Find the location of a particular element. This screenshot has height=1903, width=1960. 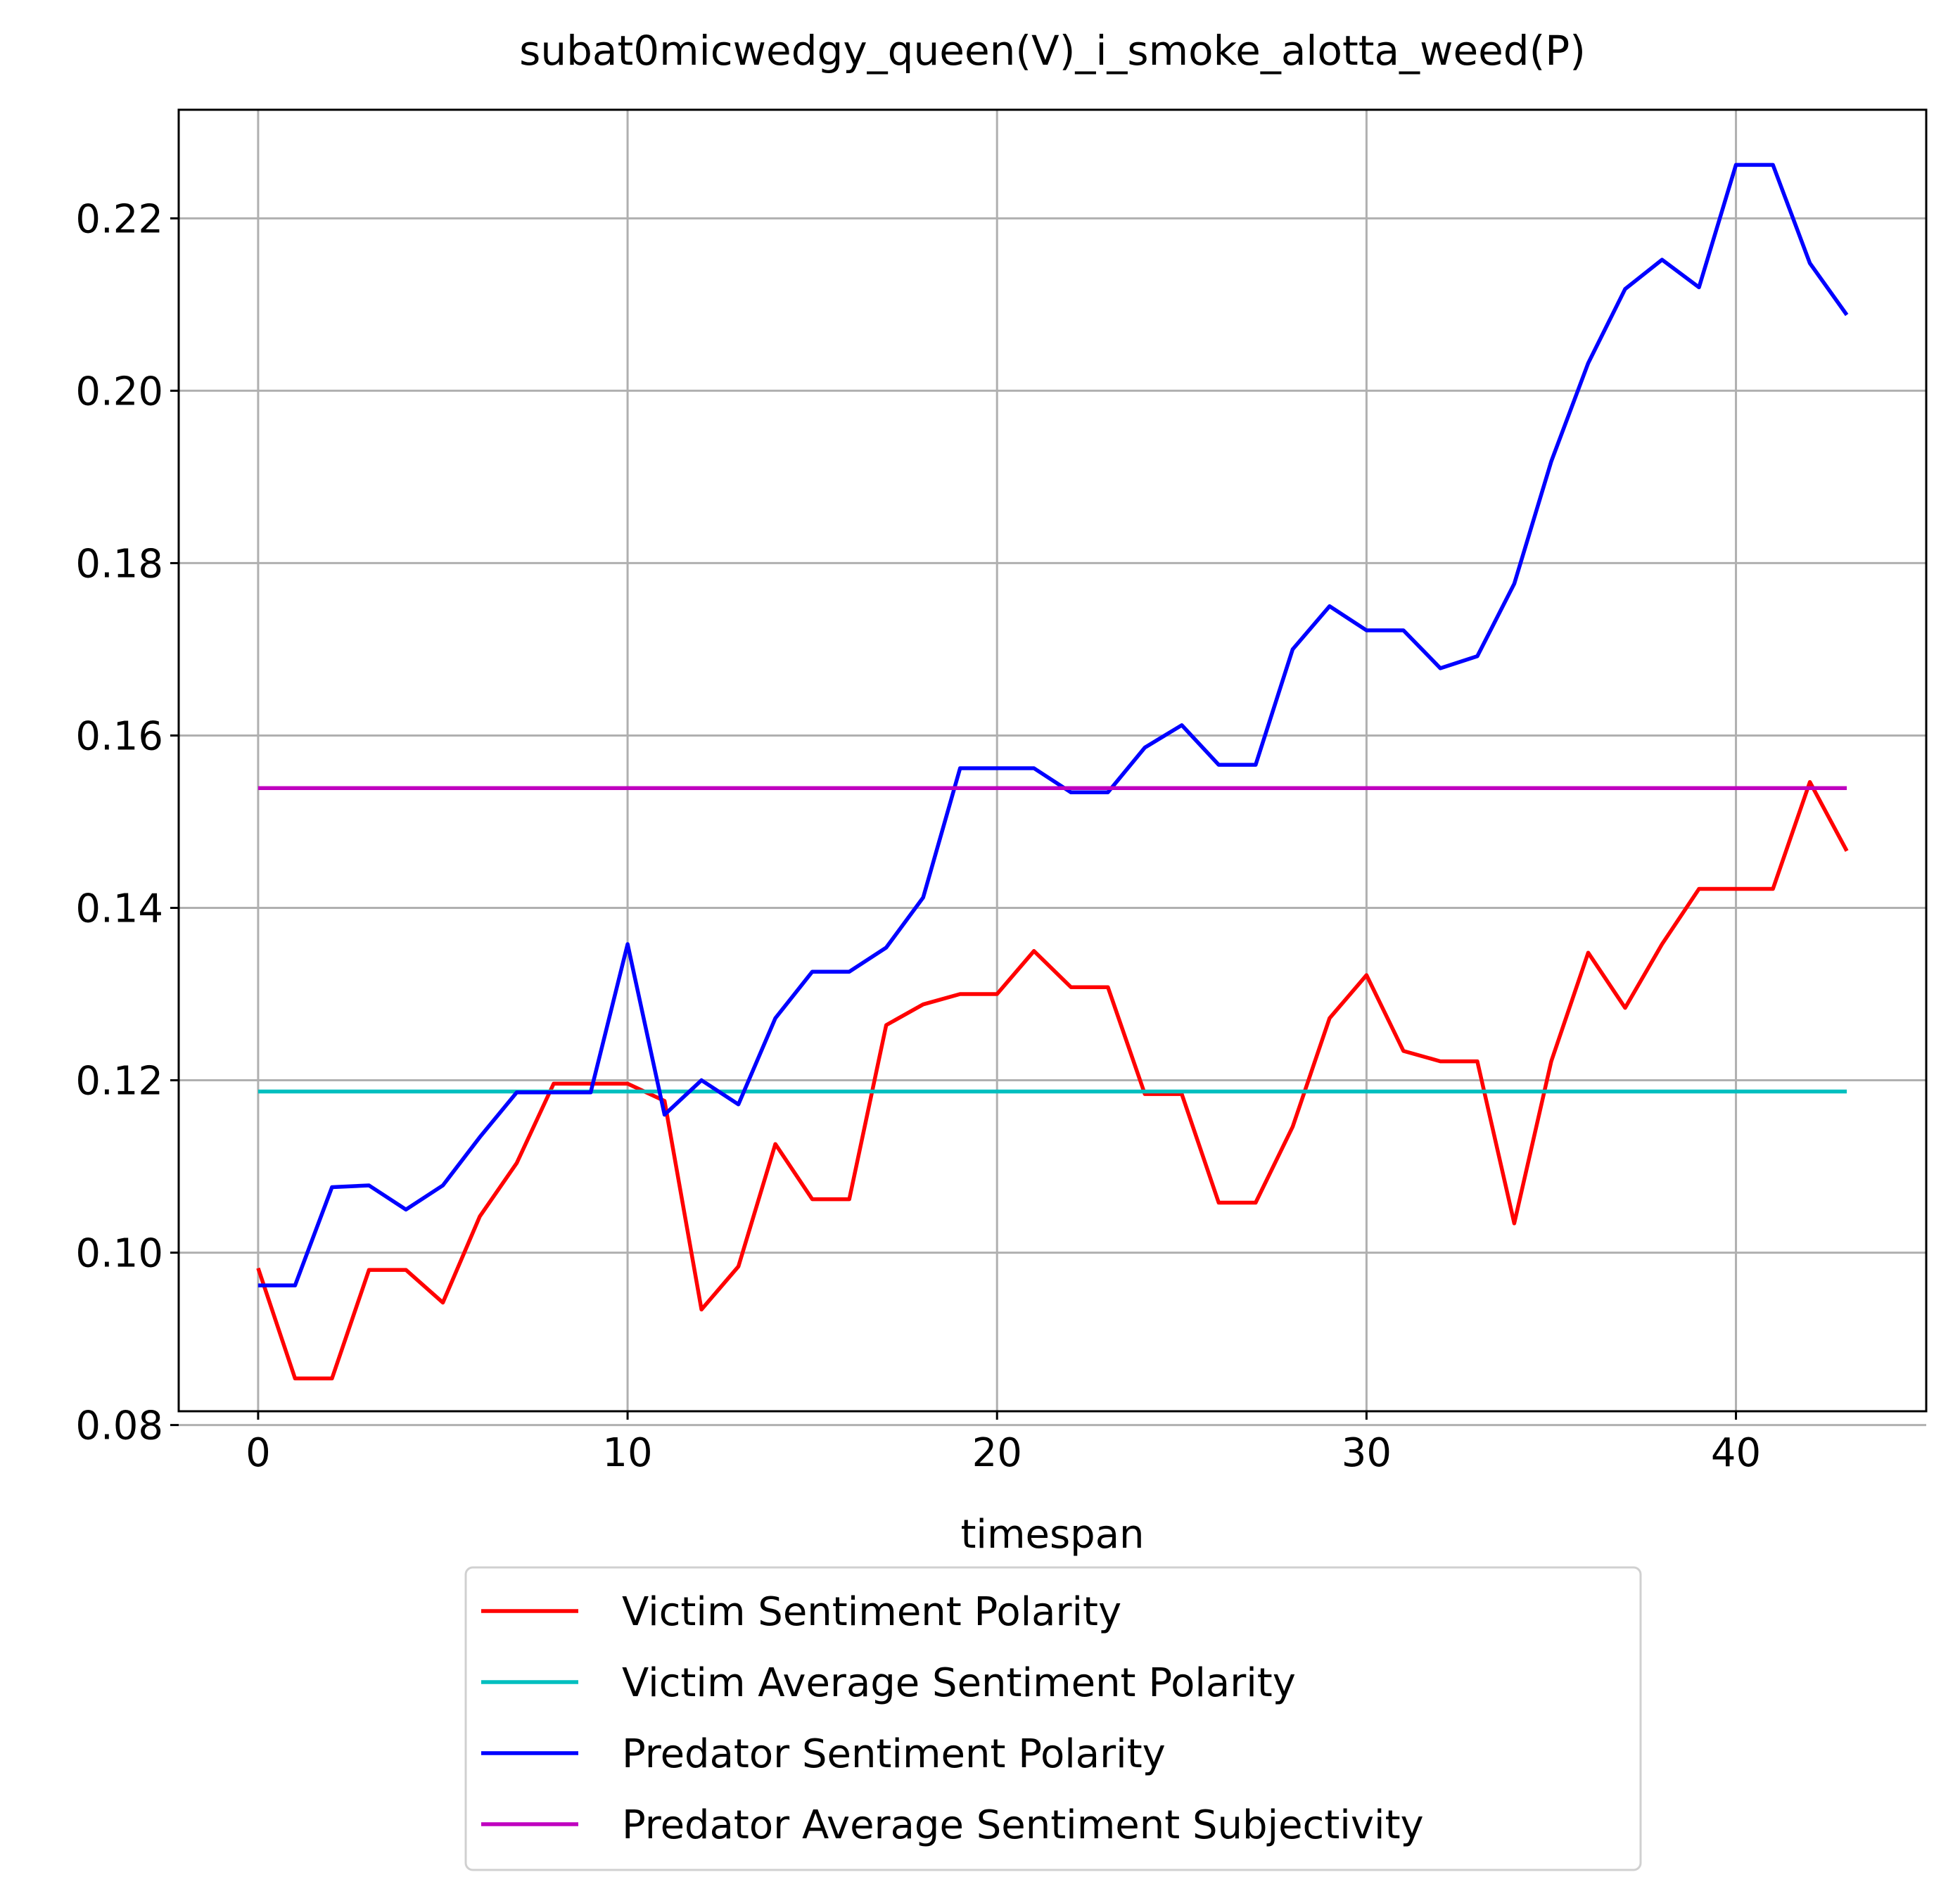

x-tick-label: 30 is located at coordinates (1367, 1453).